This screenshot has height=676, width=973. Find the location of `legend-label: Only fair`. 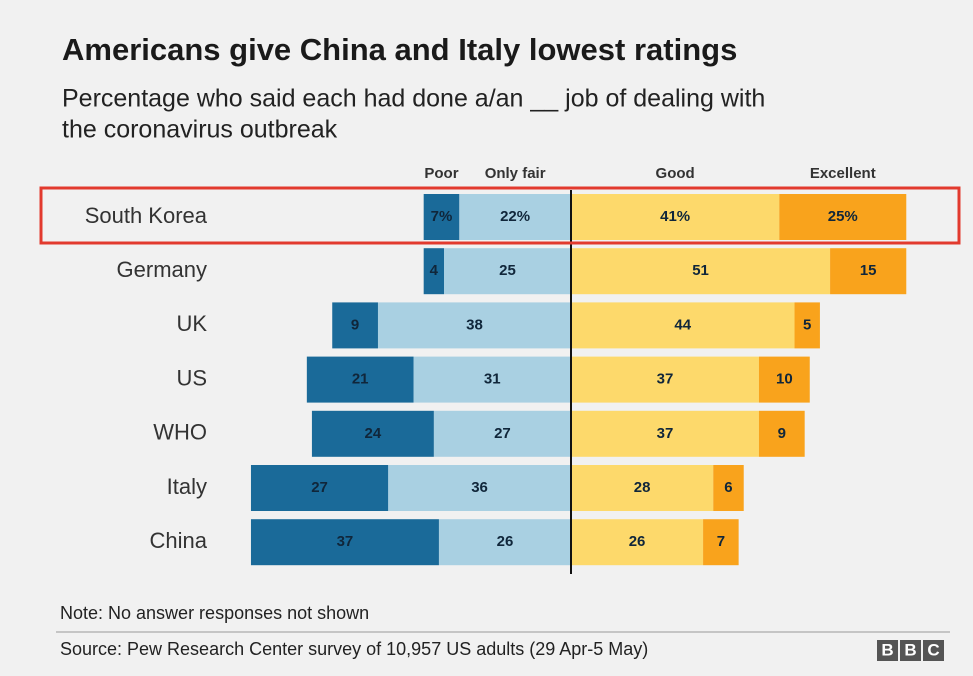

legend-label: Only fair is located at coordinates (515, 173).